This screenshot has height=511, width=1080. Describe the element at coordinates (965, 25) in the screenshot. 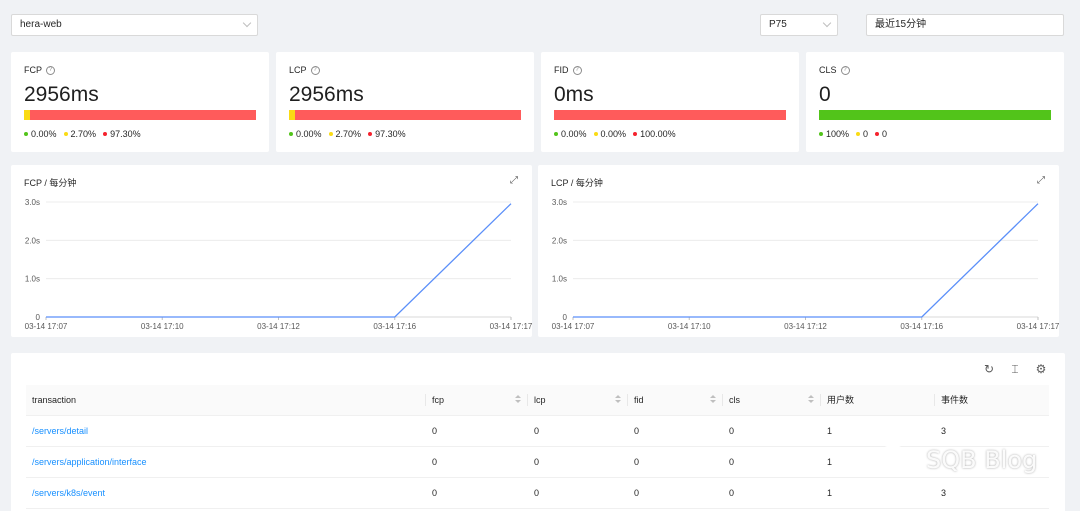

I see `time-range-picker: 最近15分钟` at that location.